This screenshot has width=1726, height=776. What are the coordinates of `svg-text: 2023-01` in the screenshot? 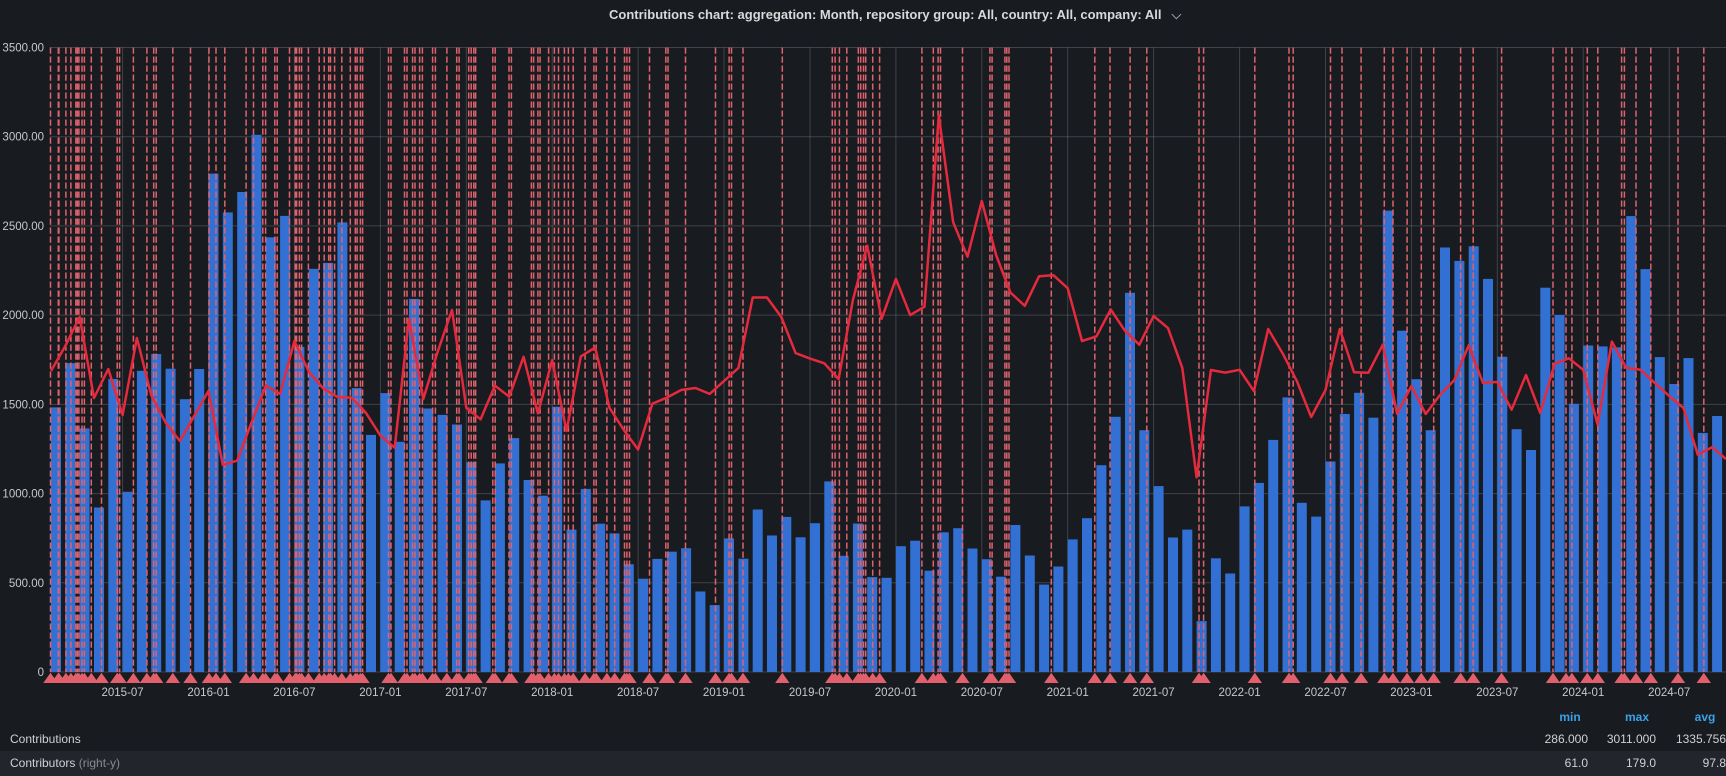 It's located at (1411, 693).